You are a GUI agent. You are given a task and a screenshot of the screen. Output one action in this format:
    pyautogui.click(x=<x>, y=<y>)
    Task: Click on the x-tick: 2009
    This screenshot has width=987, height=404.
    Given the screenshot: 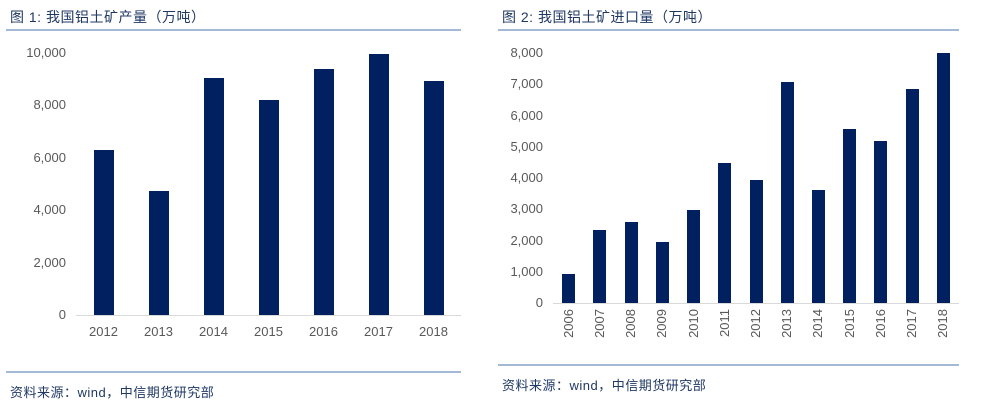 What is the action you would take?
    pyautogui.click(x=662, y=334)
    